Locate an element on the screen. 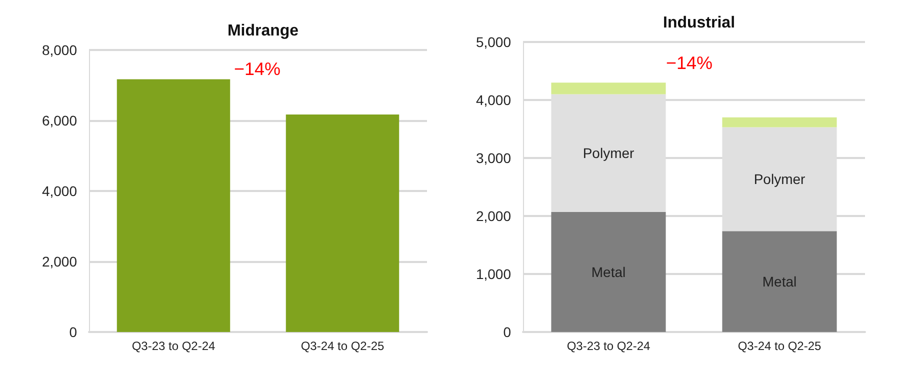 This screenshot has width=914, height=368. text: Metal is located at coordinates (779, 282).